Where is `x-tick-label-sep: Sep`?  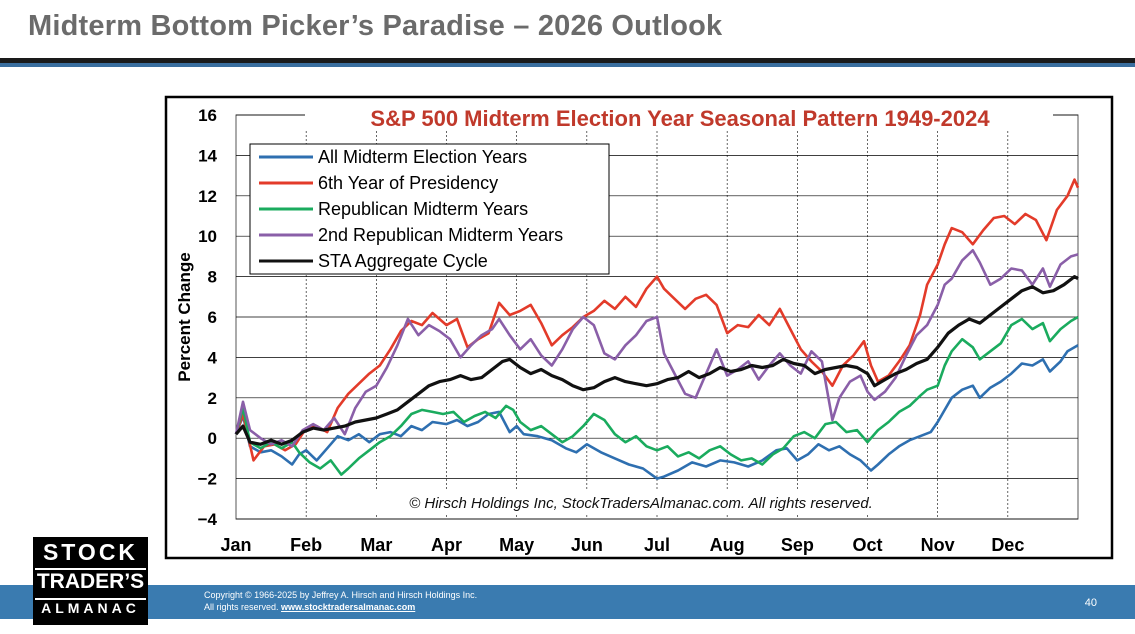
x-tick-label-sep: Sep is located at coordinates (797, 545).